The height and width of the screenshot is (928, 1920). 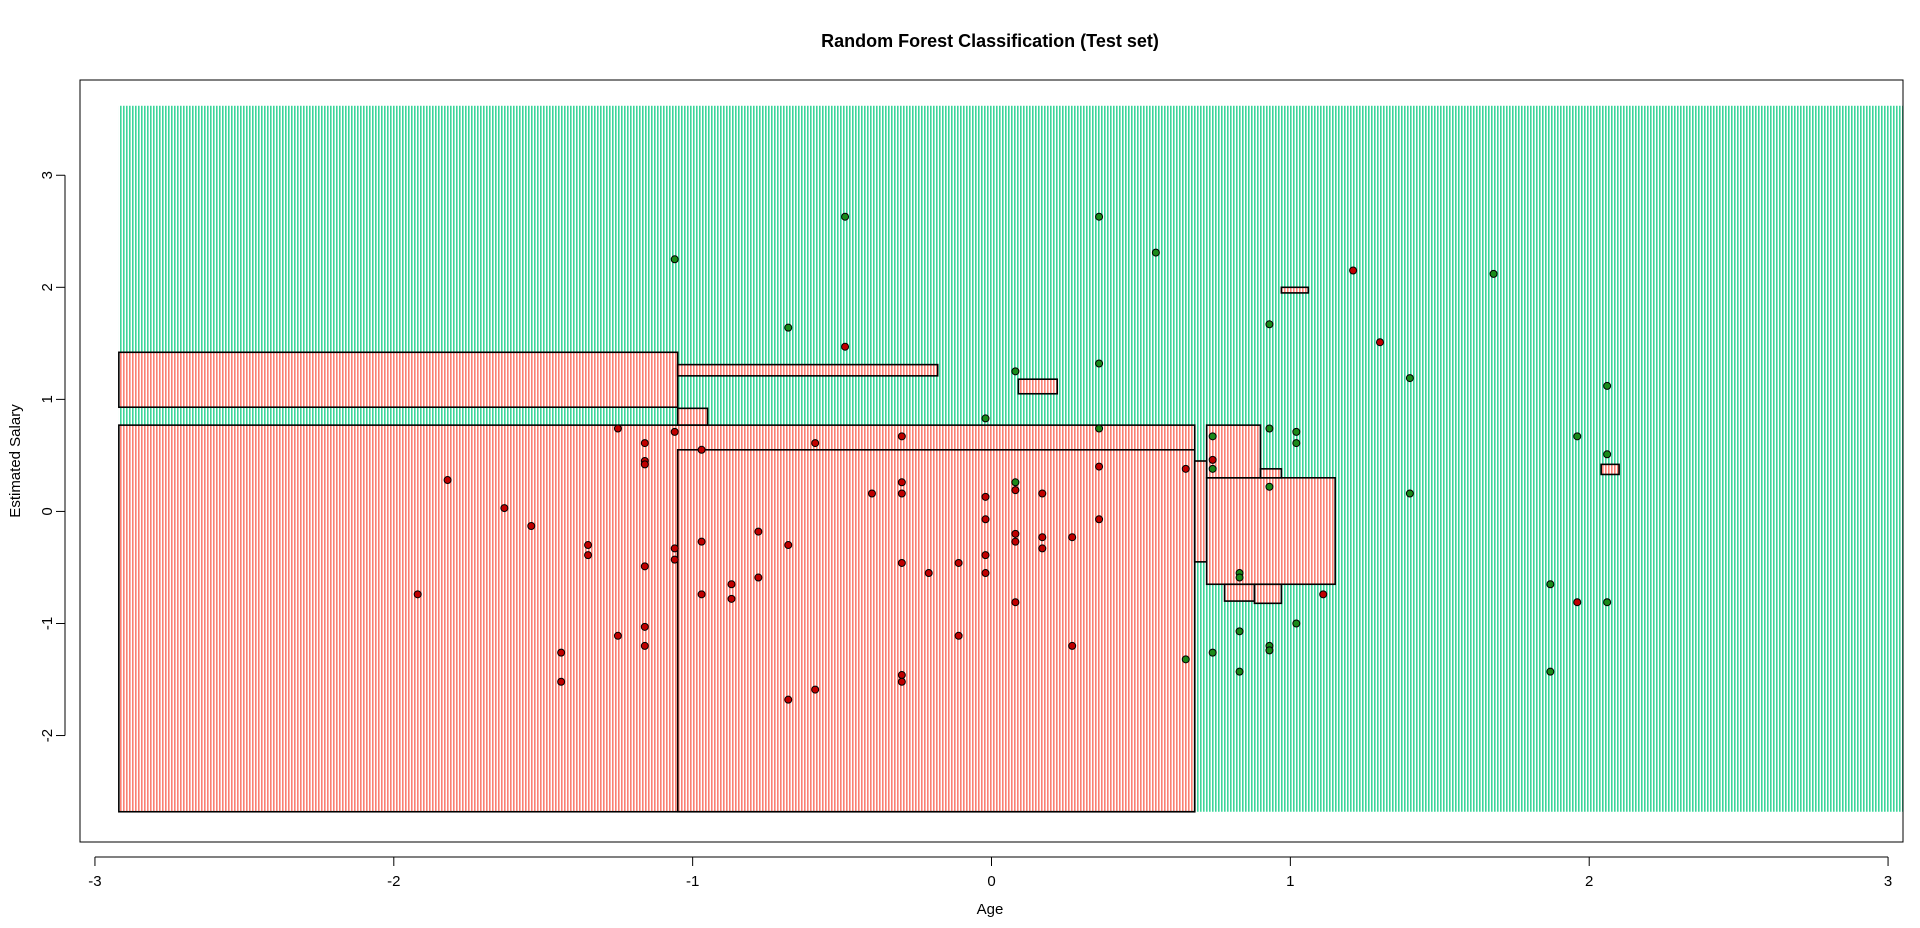 What do you see at coordinates (47, 175) in the screenshot?
I see `y-tick-label: 3` at bounding box center [47, 175].